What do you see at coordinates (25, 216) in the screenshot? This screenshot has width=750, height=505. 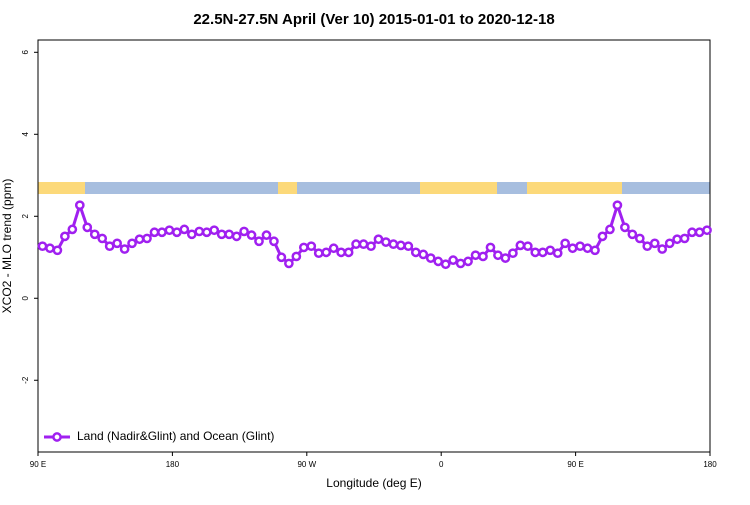 I see `y-tick-label: 2` at bounding box center [25, 216].